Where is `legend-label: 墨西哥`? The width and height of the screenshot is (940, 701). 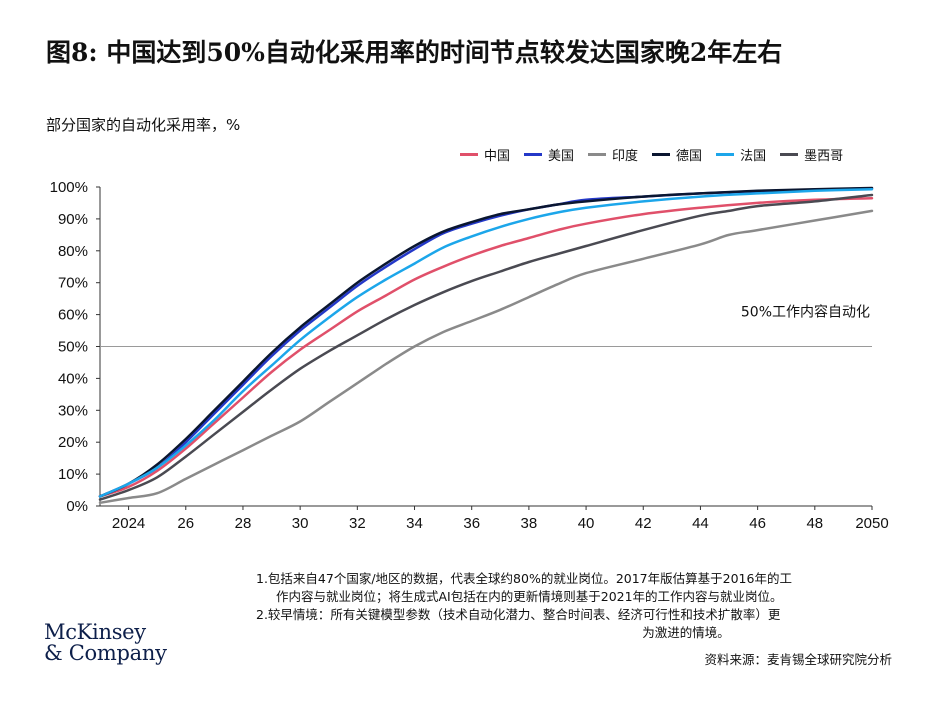 legend-label: 墨西哥 is located at coordinates (824, 156).